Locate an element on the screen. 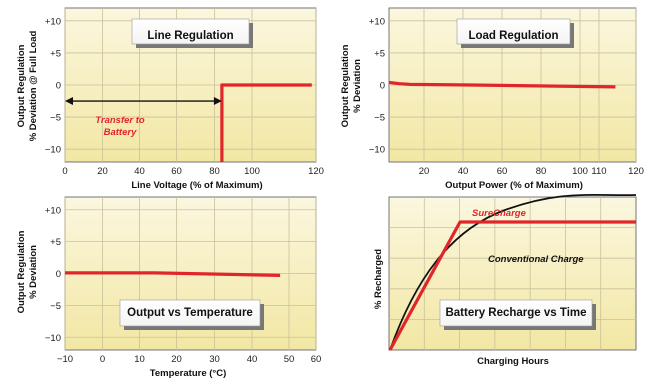  chart-title-box: Battery Recharge vs Time is located at coordinates (517, 314).